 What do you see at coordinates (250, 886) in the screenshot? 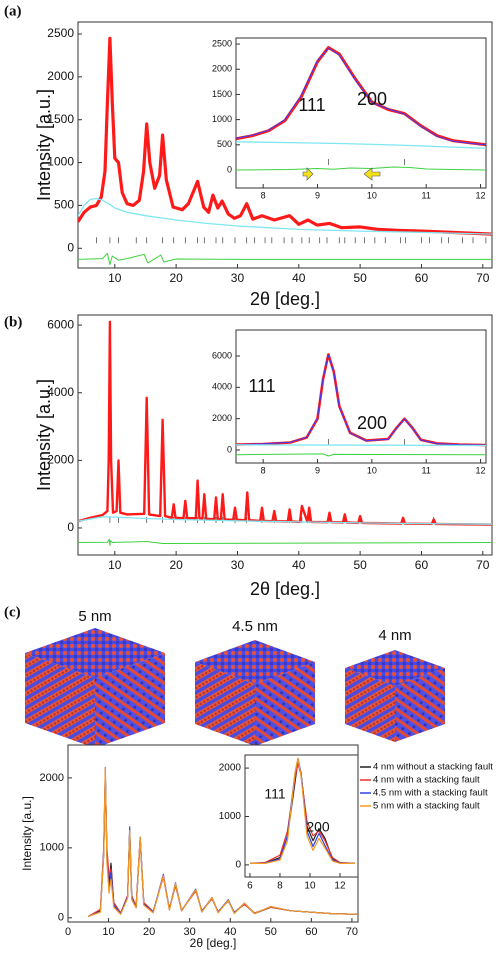
I see `x-tick-label: 6` at bounding box center [250, 886].